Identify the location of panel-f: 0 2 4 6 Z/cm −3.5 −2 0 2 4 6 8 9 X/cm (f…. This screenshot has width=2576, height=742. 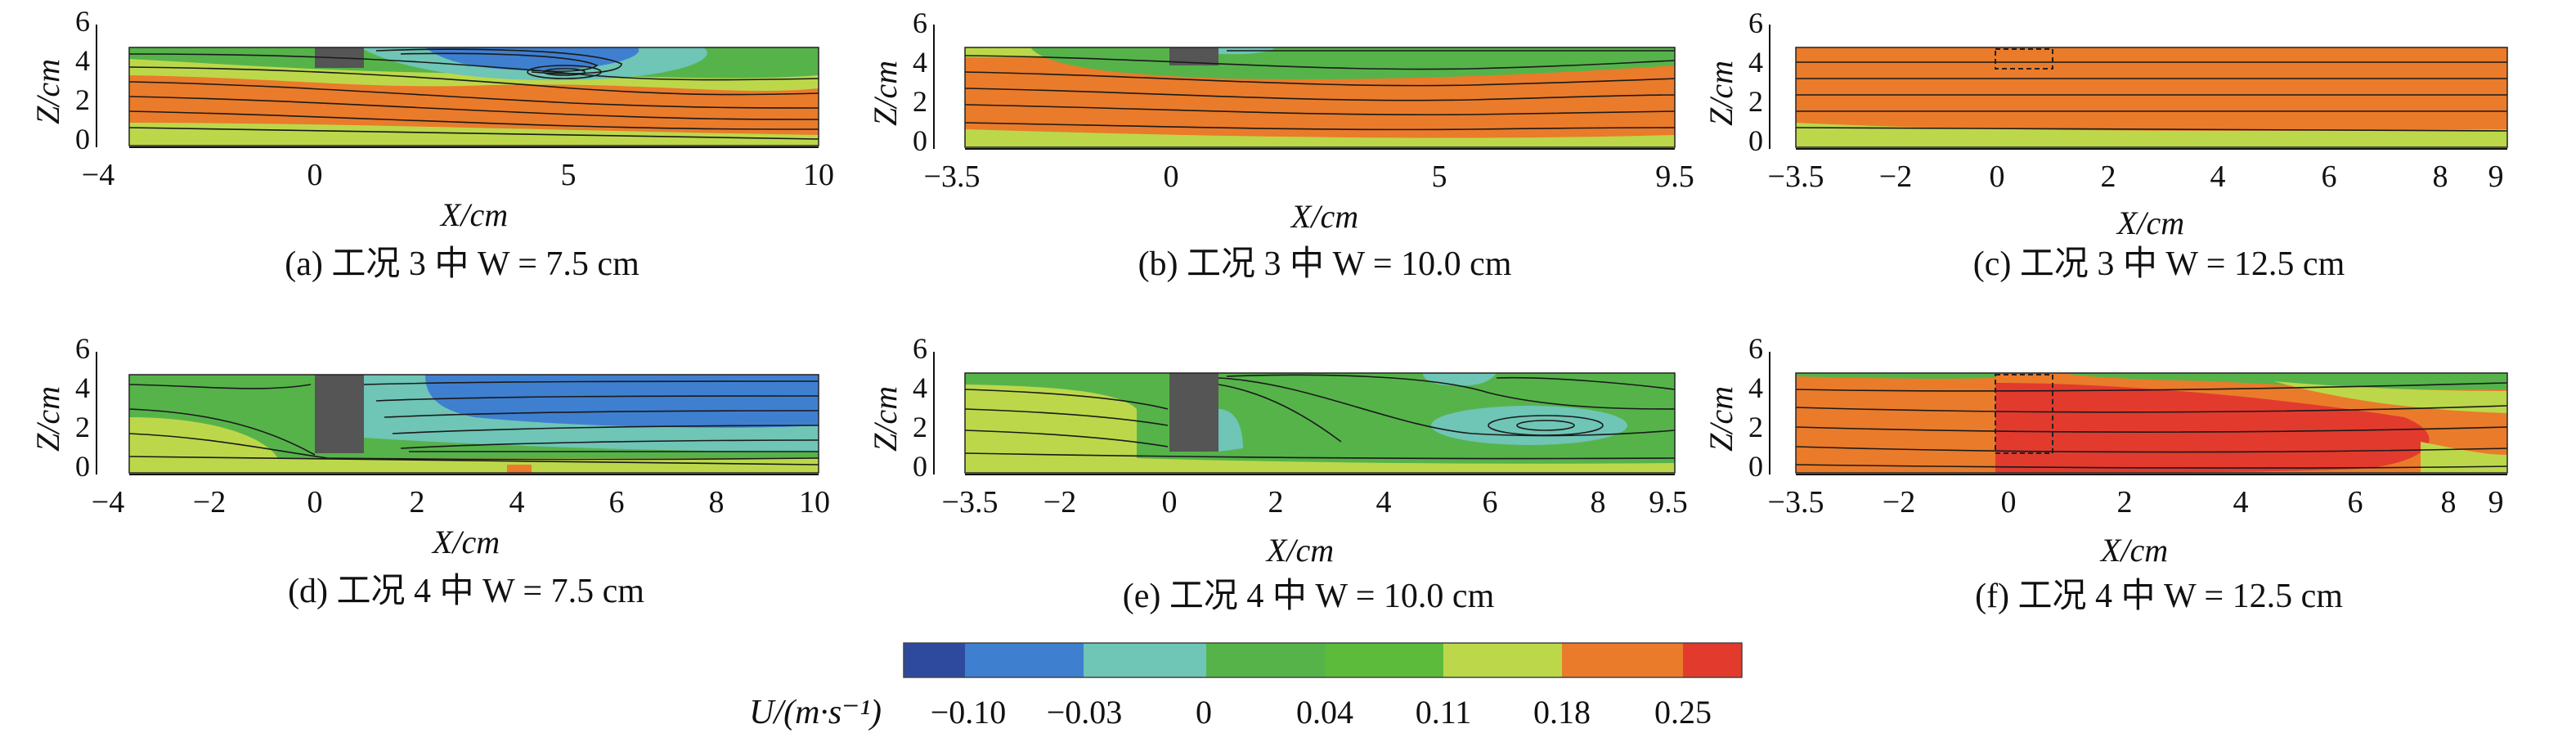
(2105, 473).